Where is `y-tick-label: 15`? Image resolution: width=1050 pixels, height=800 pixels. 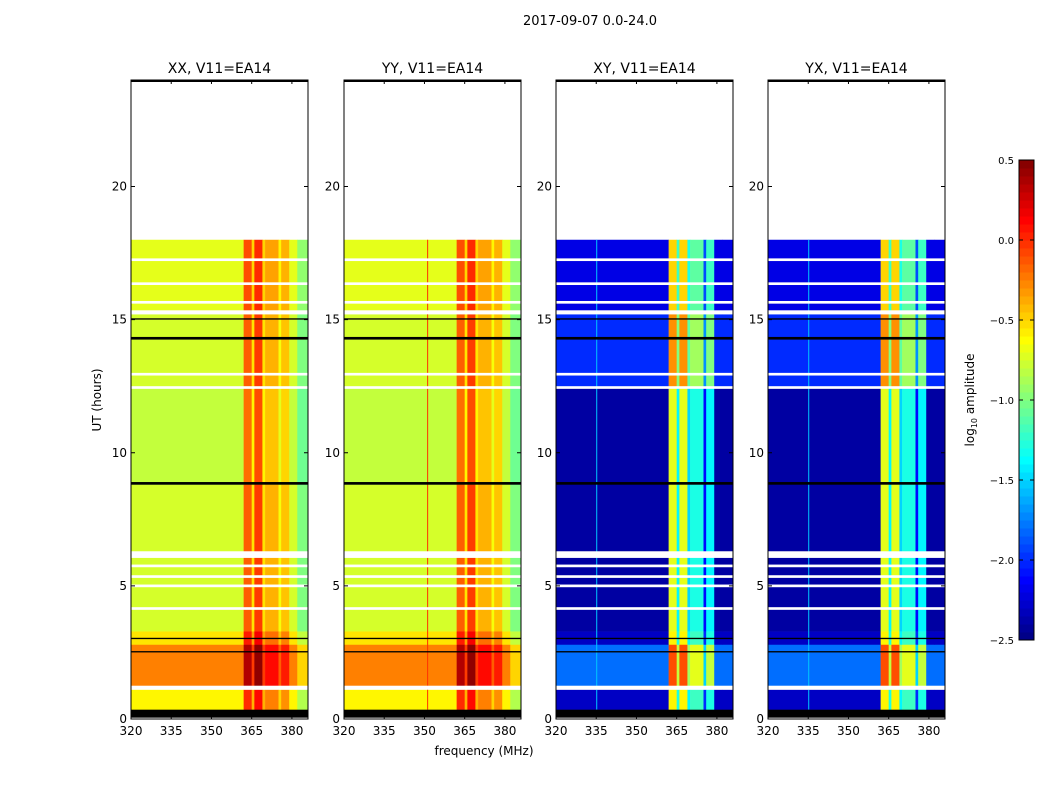
y-tick-label: 15 is located at coordinates (119, 320).